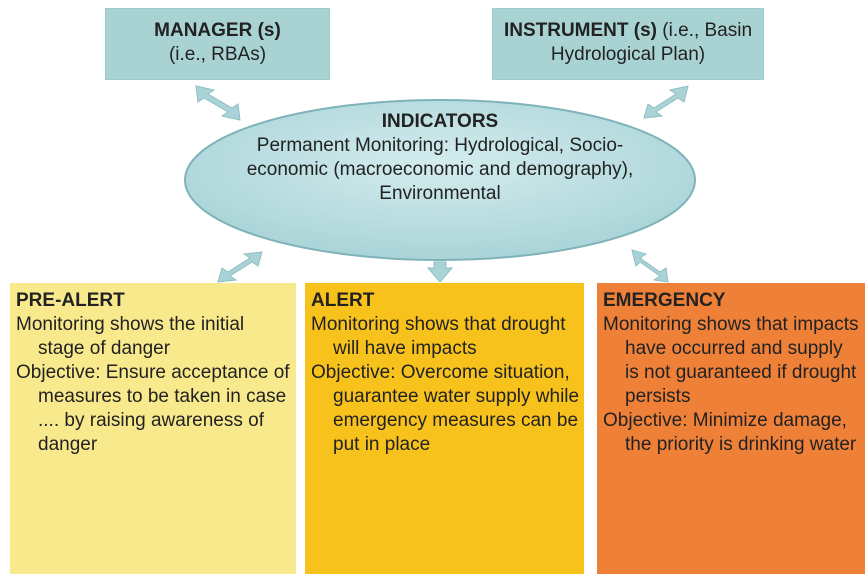 The image size is (865, 574). I want to click on stage-title: PRE-ALERT, so click(70, 300).